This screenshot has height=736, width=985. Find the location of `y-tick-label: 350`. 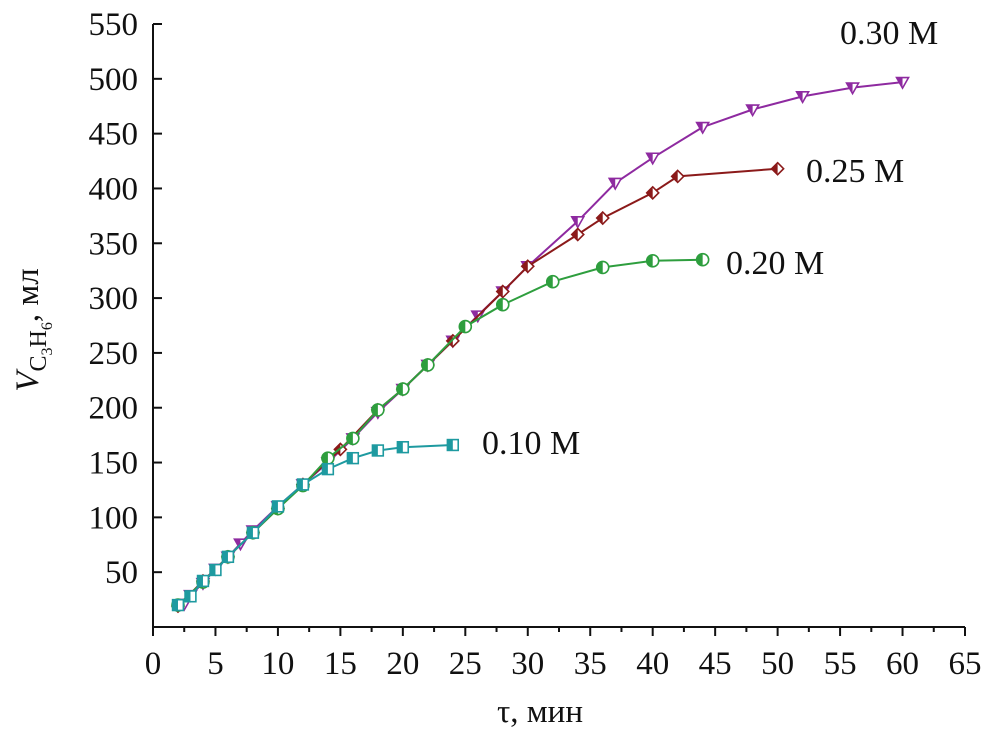

y-tick-label: 350 is located at coordinates (114, 244).